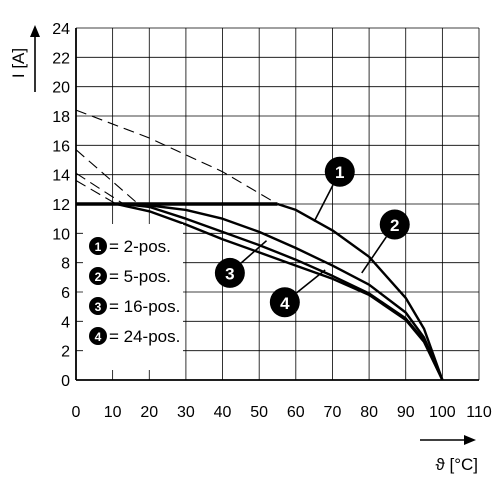 The height and width of the screenshot is (500, 500). What do you see at coordinates (65, 322) in the screenshot?
I see `y-tick-label: 4` at bounding box center [65, 322].